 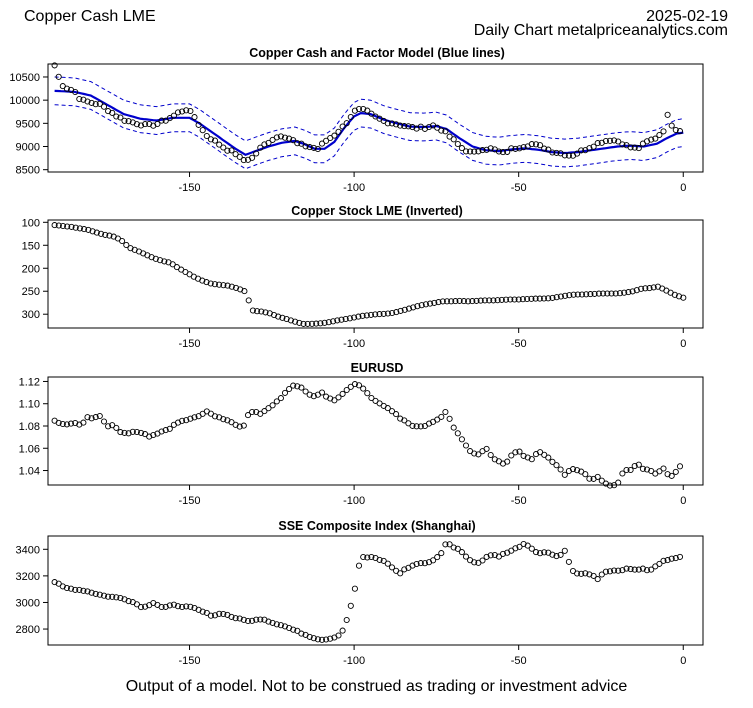 I want to click on upper-band-line, so click(x=369, y=109).